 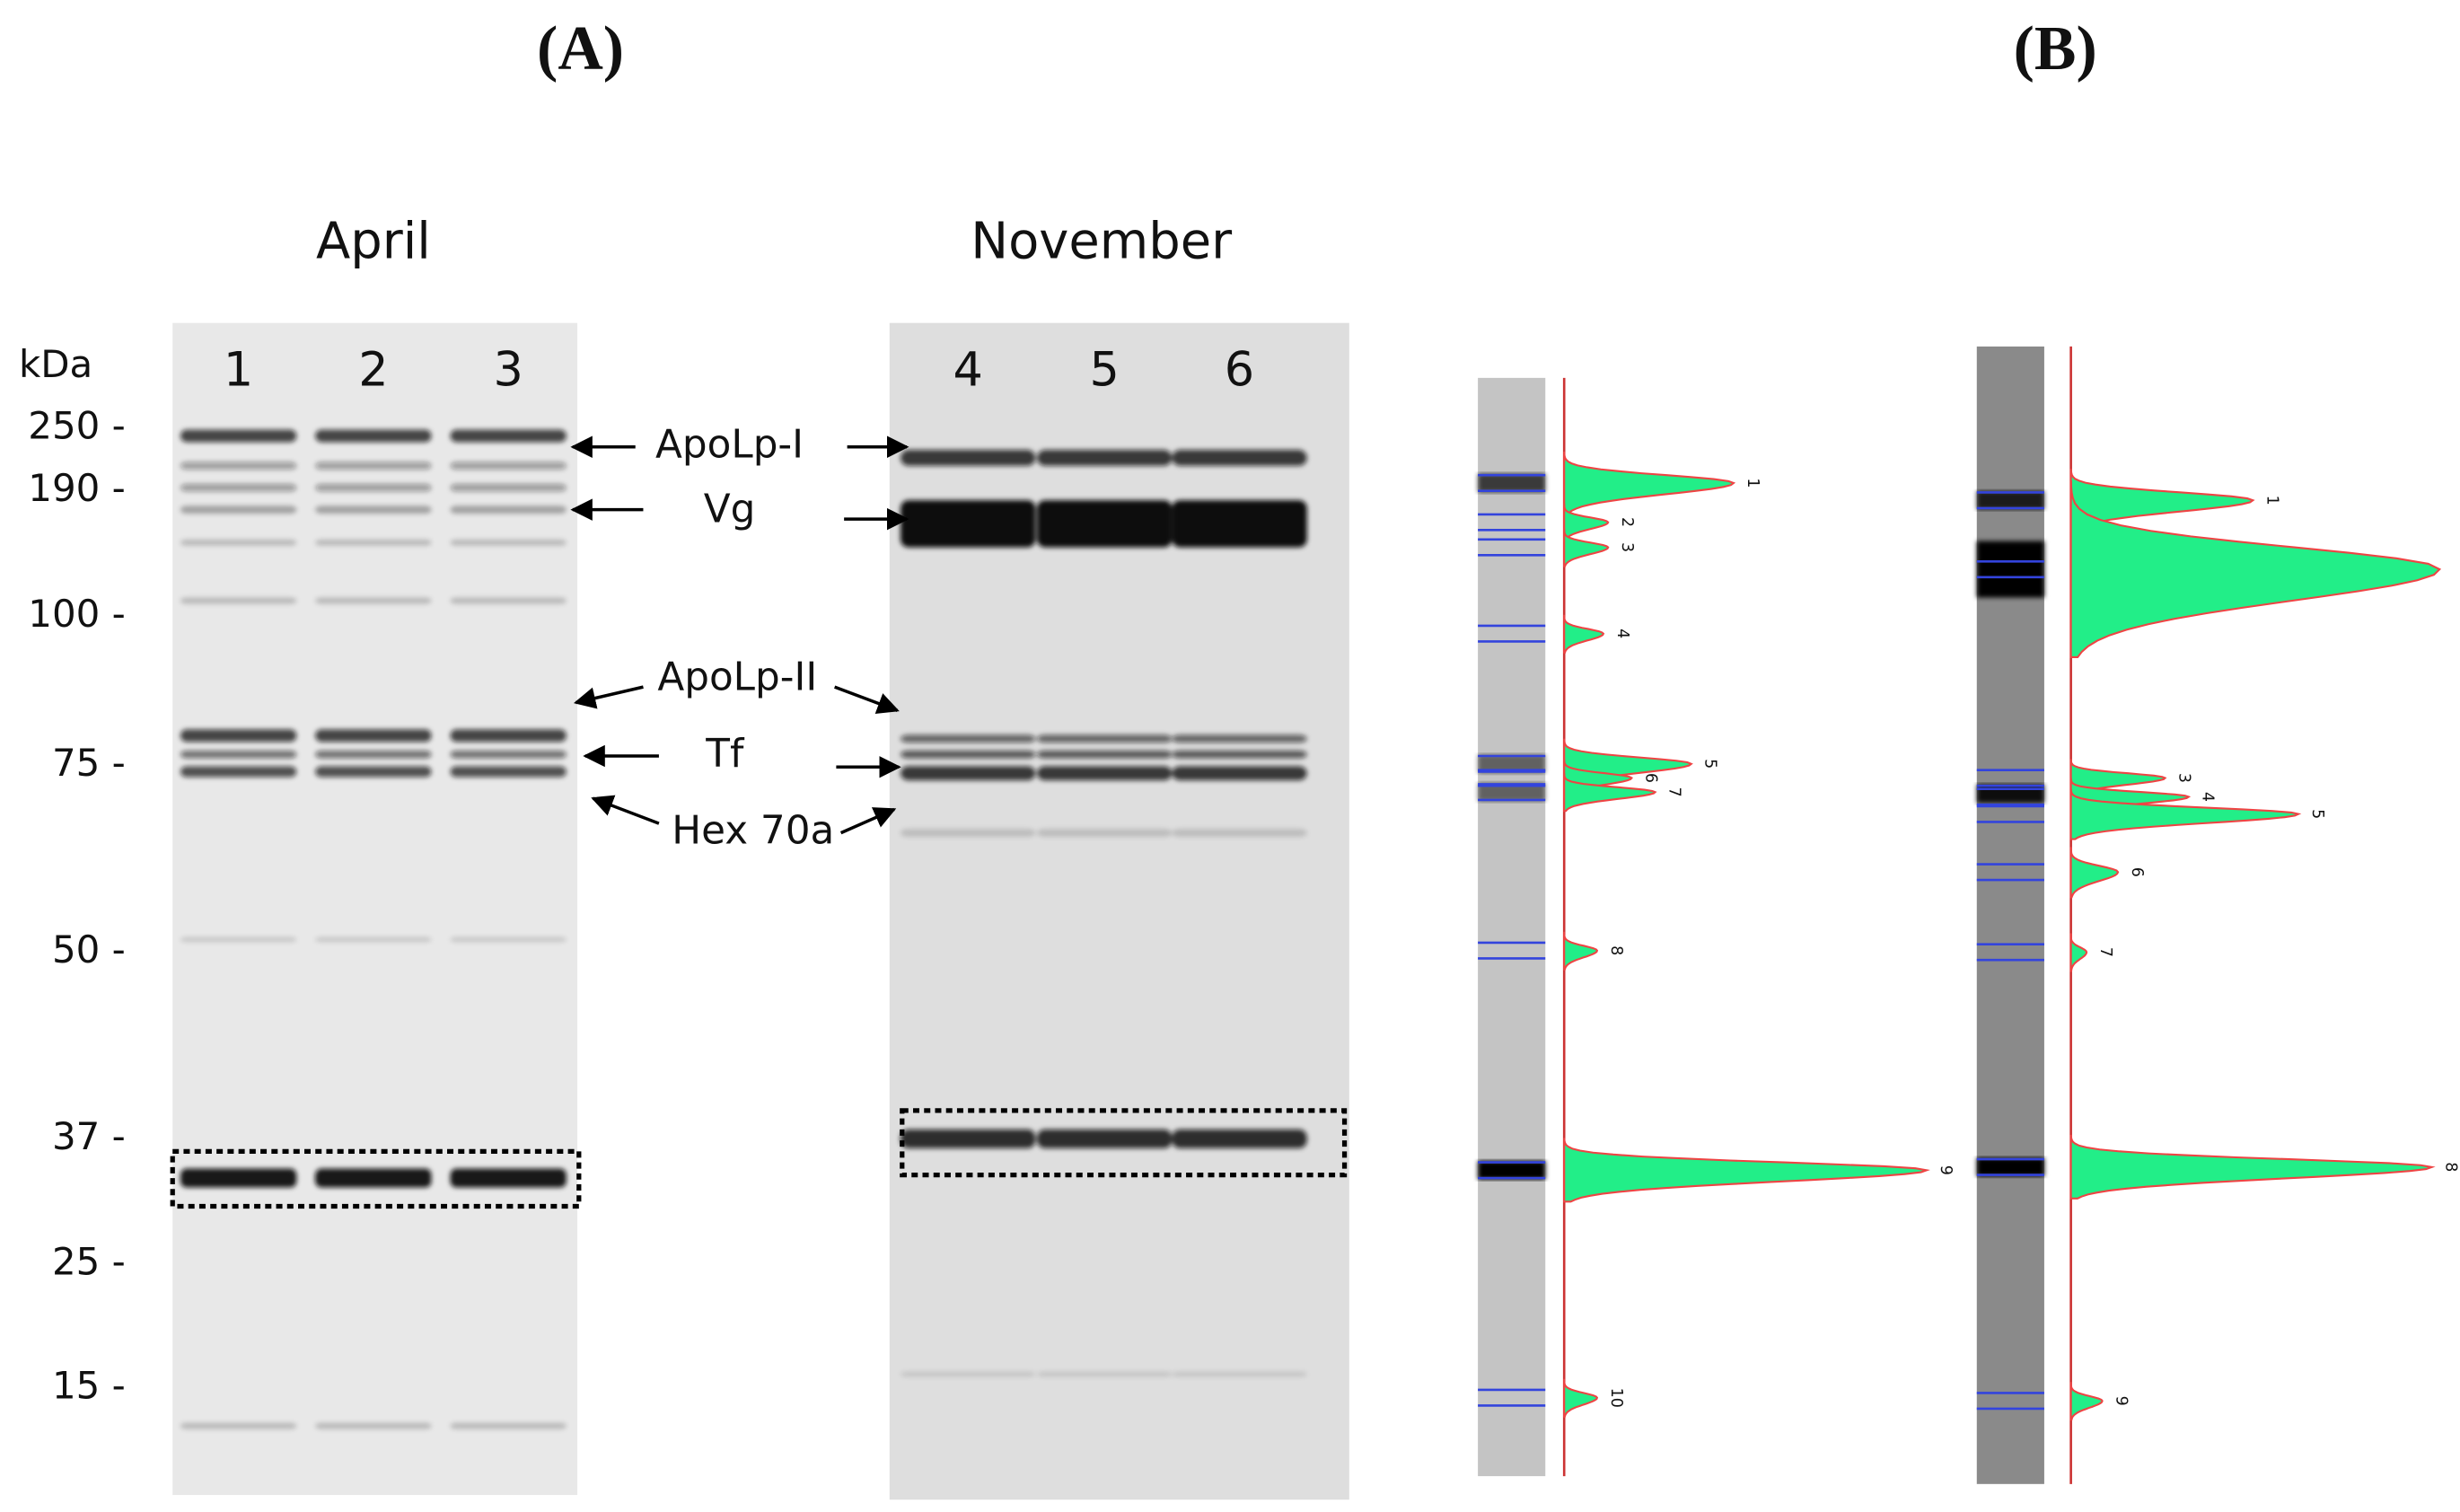 What do you see at coordinates (968, 370) in the screenshot?
I see `lane-label: 4` at bounding box center [968, 370].